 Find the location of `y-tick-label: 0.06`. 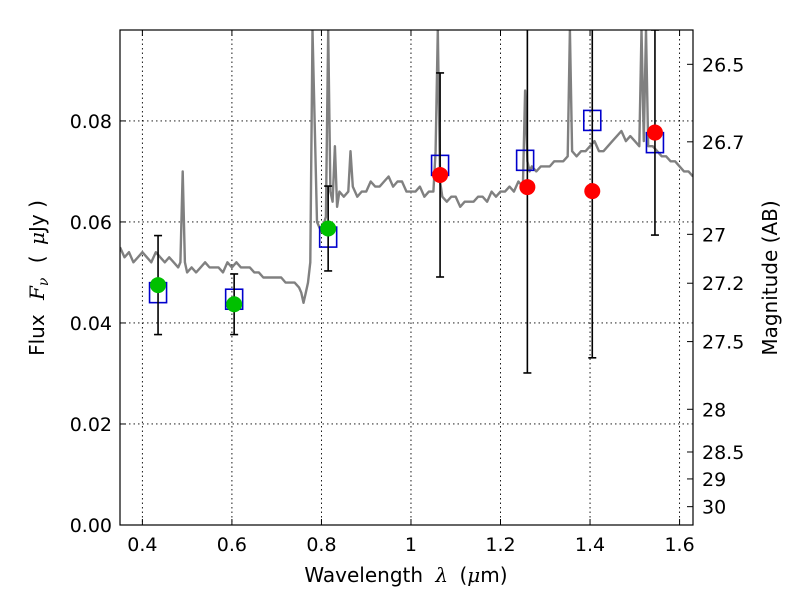

y-tick-label: 0.06 is located at coordinates (91, 223).